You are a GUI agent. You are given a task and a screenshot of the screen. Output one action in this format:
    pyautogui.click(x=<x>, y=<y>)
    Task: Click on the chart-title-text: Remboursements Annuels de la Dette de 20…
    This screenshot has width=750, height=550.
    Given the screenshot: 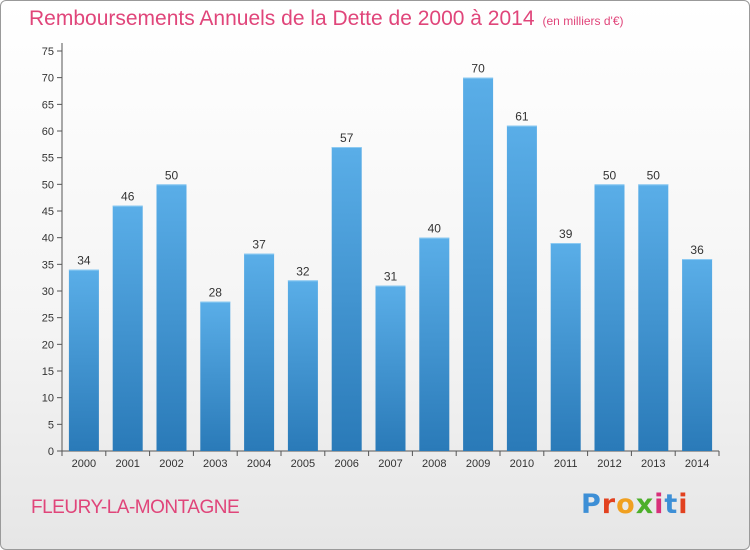 What is the action you would take?
    pyautogui.click(x=282, y=18)
    